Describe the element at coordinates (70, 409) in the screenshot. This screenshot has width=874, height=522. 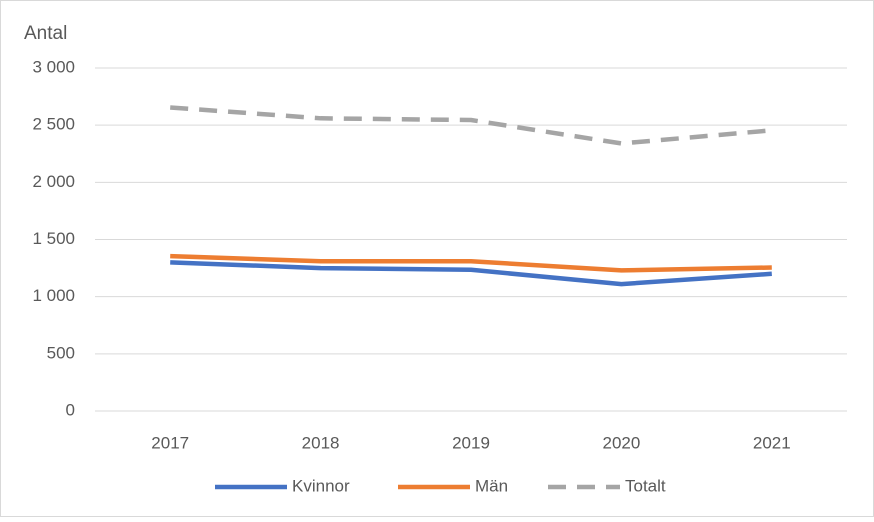
I see `y-tick-label: 0` at that location.